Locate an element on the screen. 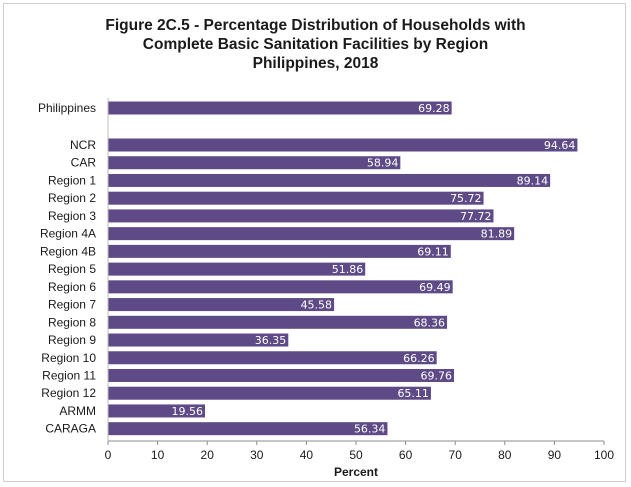 This screenshot has height=487, width=631. data-label-region-4a: 81.89 is located at coordinates (497, 234).